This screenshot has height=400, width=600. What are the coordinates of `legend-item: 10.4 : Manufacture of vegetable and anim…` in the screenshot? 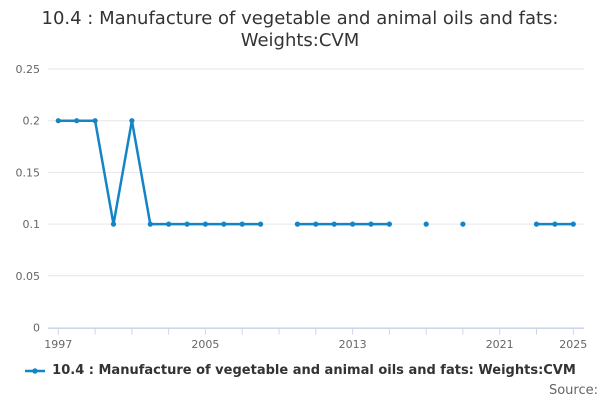 It's located at (300, 370).